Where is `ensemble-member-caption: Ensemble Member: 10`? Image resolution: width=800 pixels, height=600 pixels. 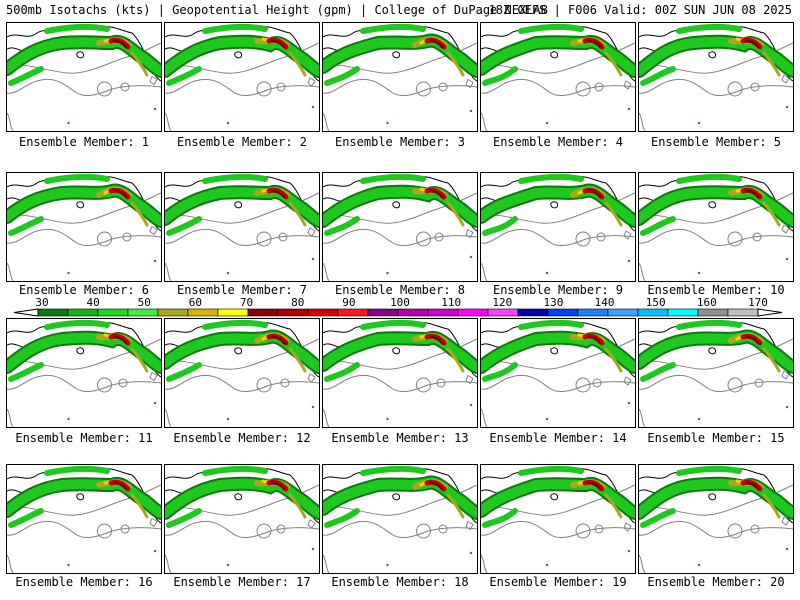
ensemble-member-caption: Ensemble Member: 10 is located at coordinates (716, 290).